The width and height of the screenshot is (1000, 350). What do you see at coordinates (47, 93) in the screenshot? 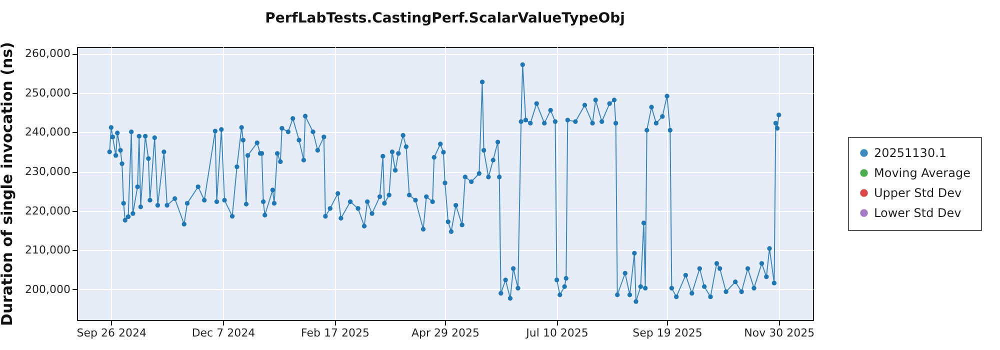
I see `y-tick-label: 250,000` at bounding box center [47, 93].